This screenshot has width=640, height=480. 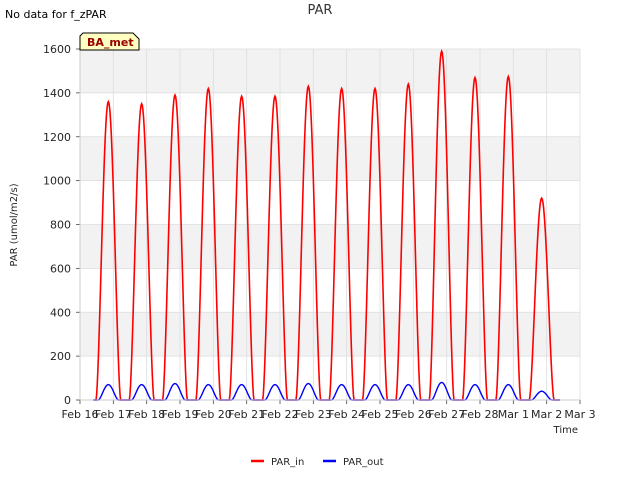 What do you see at coordinates (579, 414) in the screenshot?
I see `x-tick-label: Mar 3` at bounding box center [579, 414].